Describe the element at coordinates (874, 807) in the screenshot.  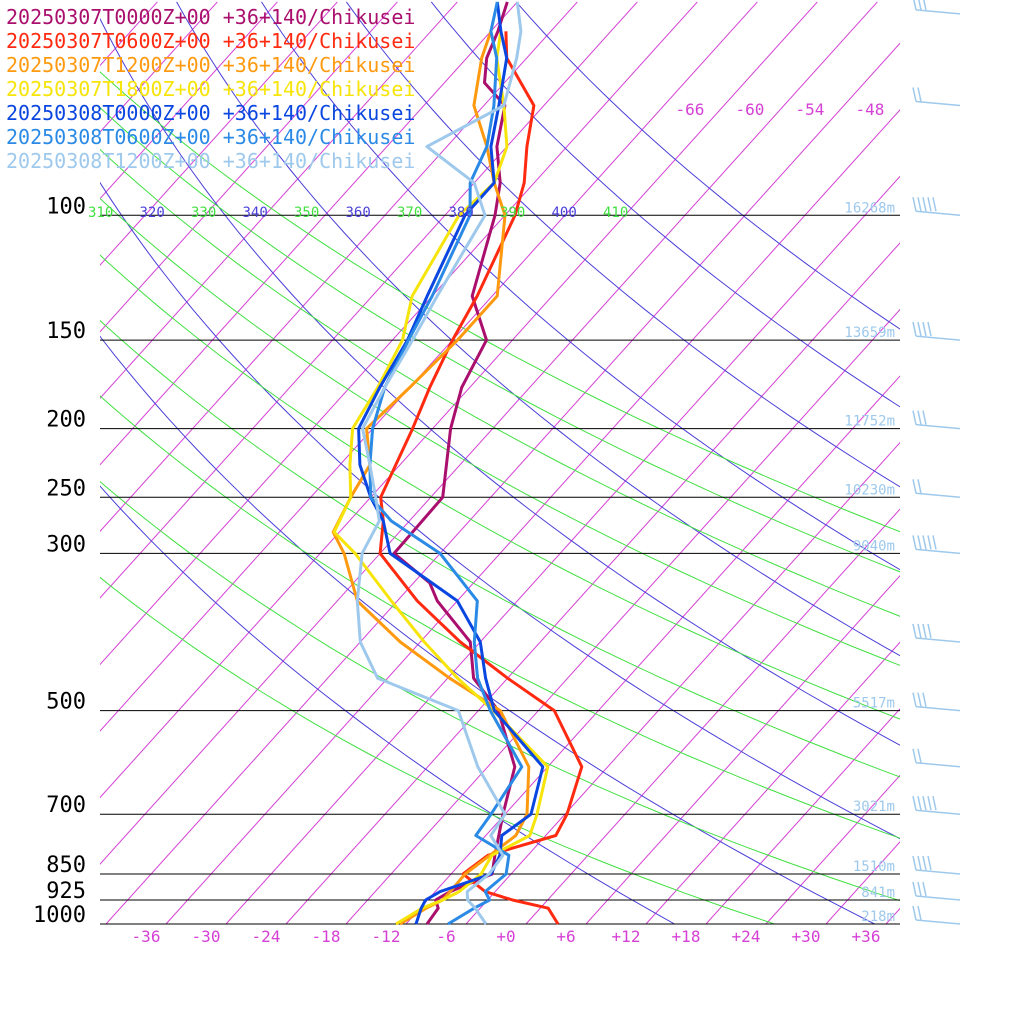
I see `height-label: 3021m` at that location.